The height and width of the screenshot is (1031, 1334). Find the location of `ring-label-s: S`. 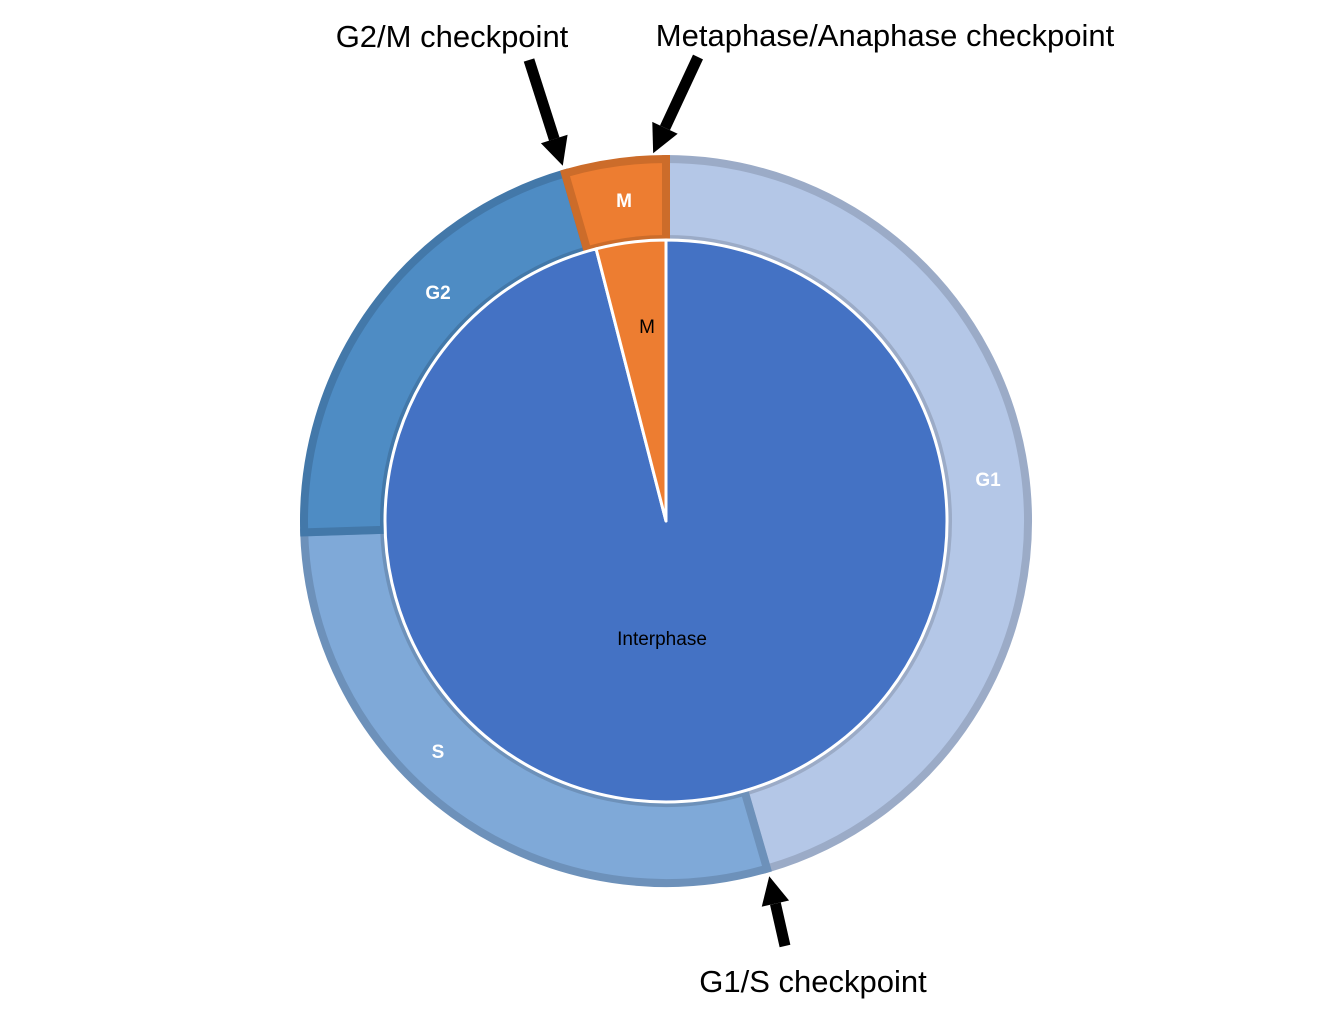

ring-label-s: S is located at coordinates (438, 752).